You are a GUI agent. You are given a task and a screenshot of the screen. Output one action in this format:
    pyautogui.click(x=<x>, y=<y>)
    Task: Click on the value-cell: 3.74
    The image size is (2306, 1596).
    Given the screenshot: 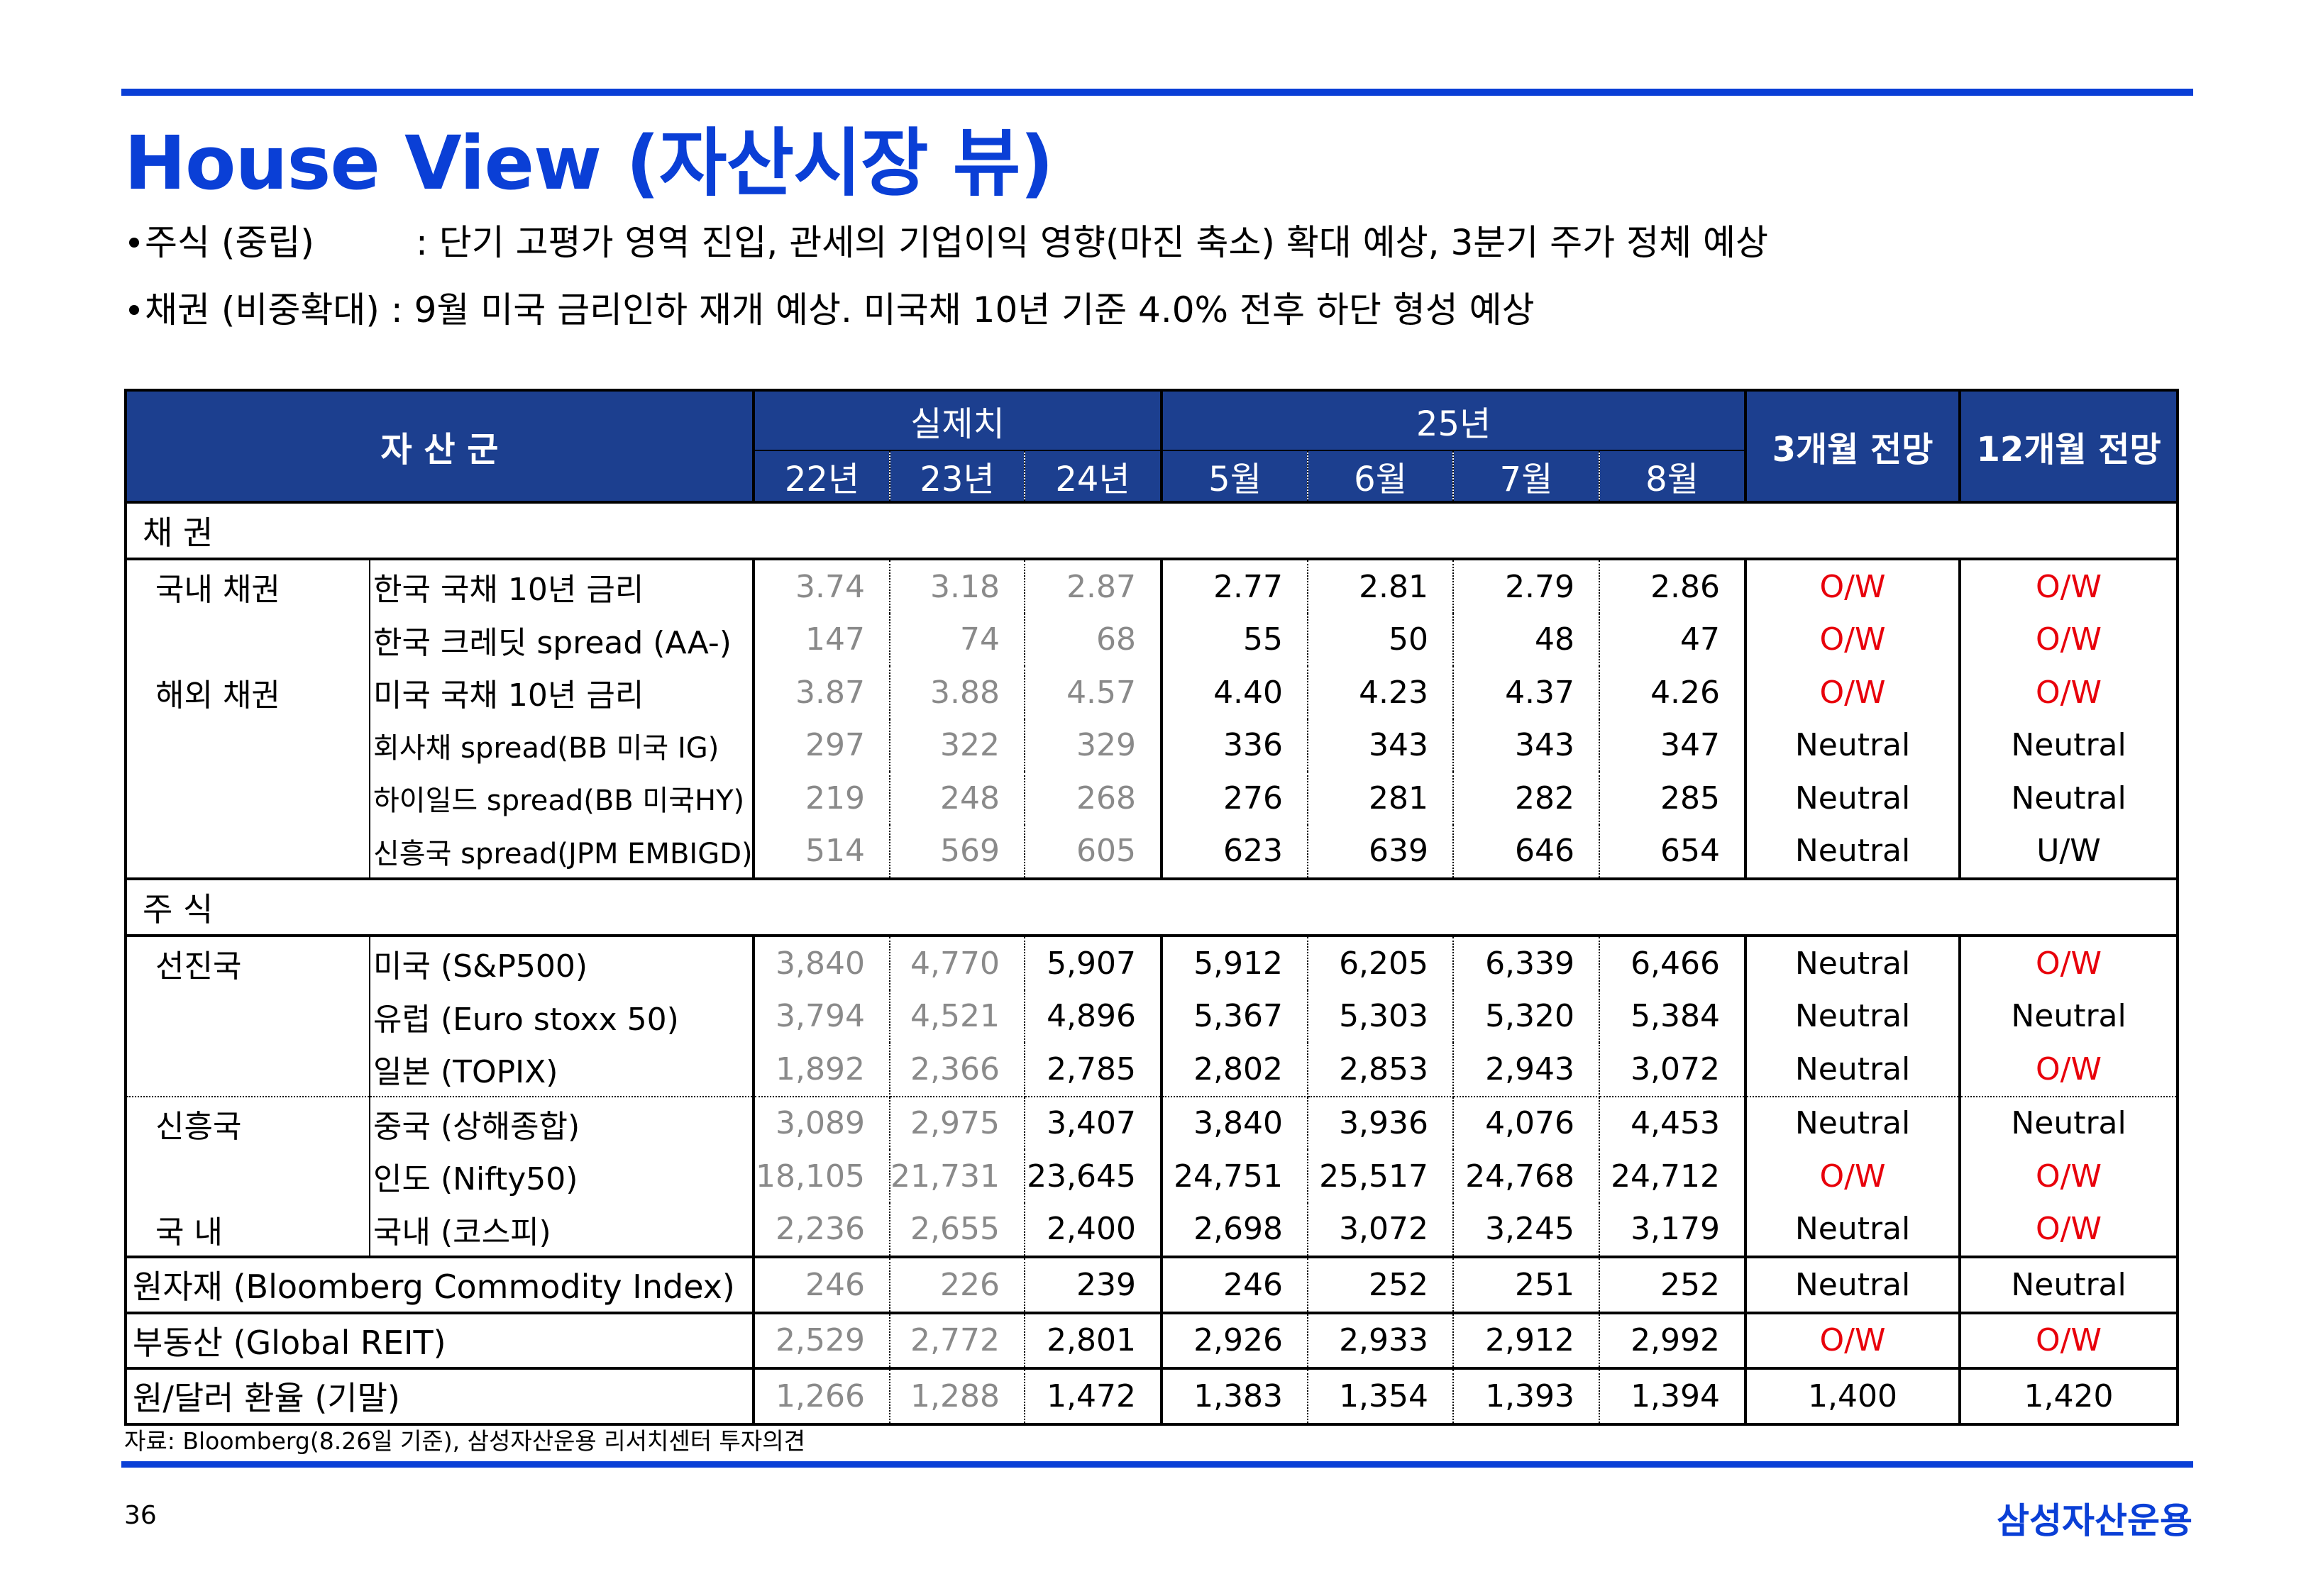 What is the action you would take?
    pyautogui.click(x=822, y=587)
    